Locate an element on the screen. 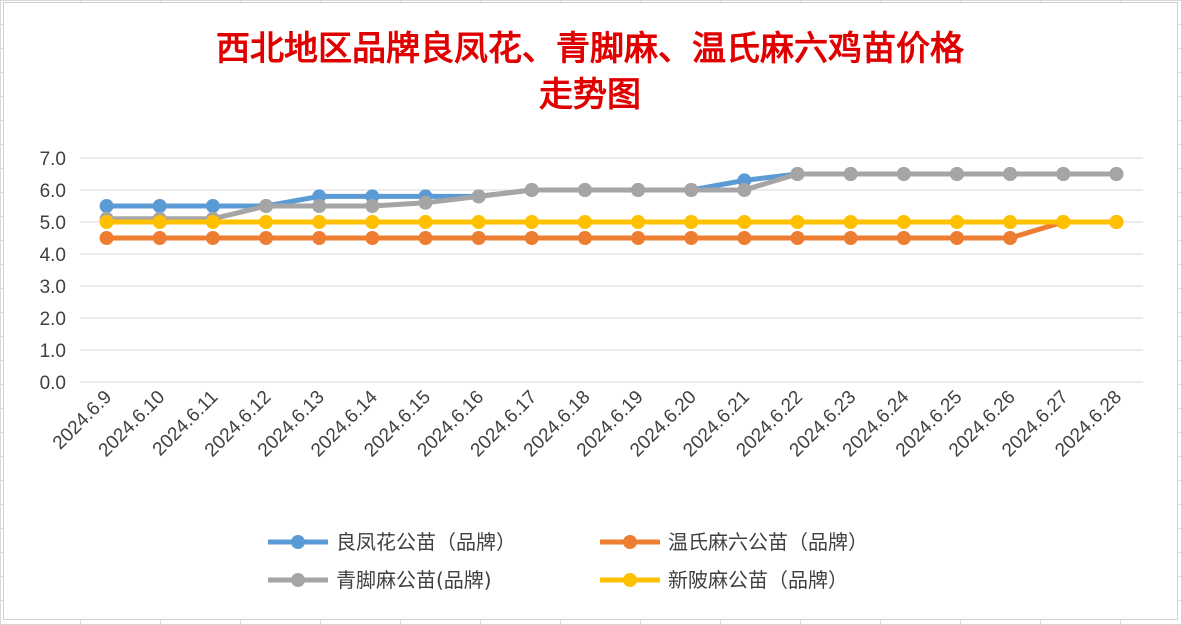 This screenshot has width=1181, height=625. legend-label: 青脚麻公苗(品牌) is located at coordinates (414, 580).